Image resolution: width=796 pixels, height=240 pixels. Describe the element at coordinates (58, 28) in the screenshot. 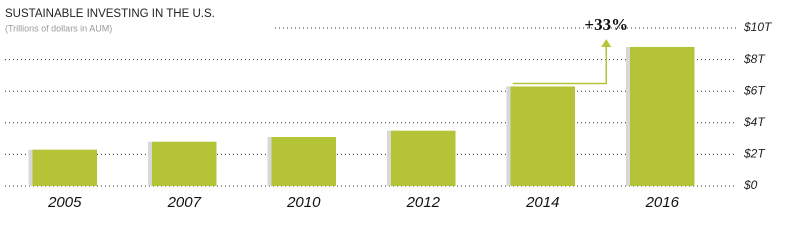

I see `chart-subtitle: (Trillions of dollars in AUM)` at that location.